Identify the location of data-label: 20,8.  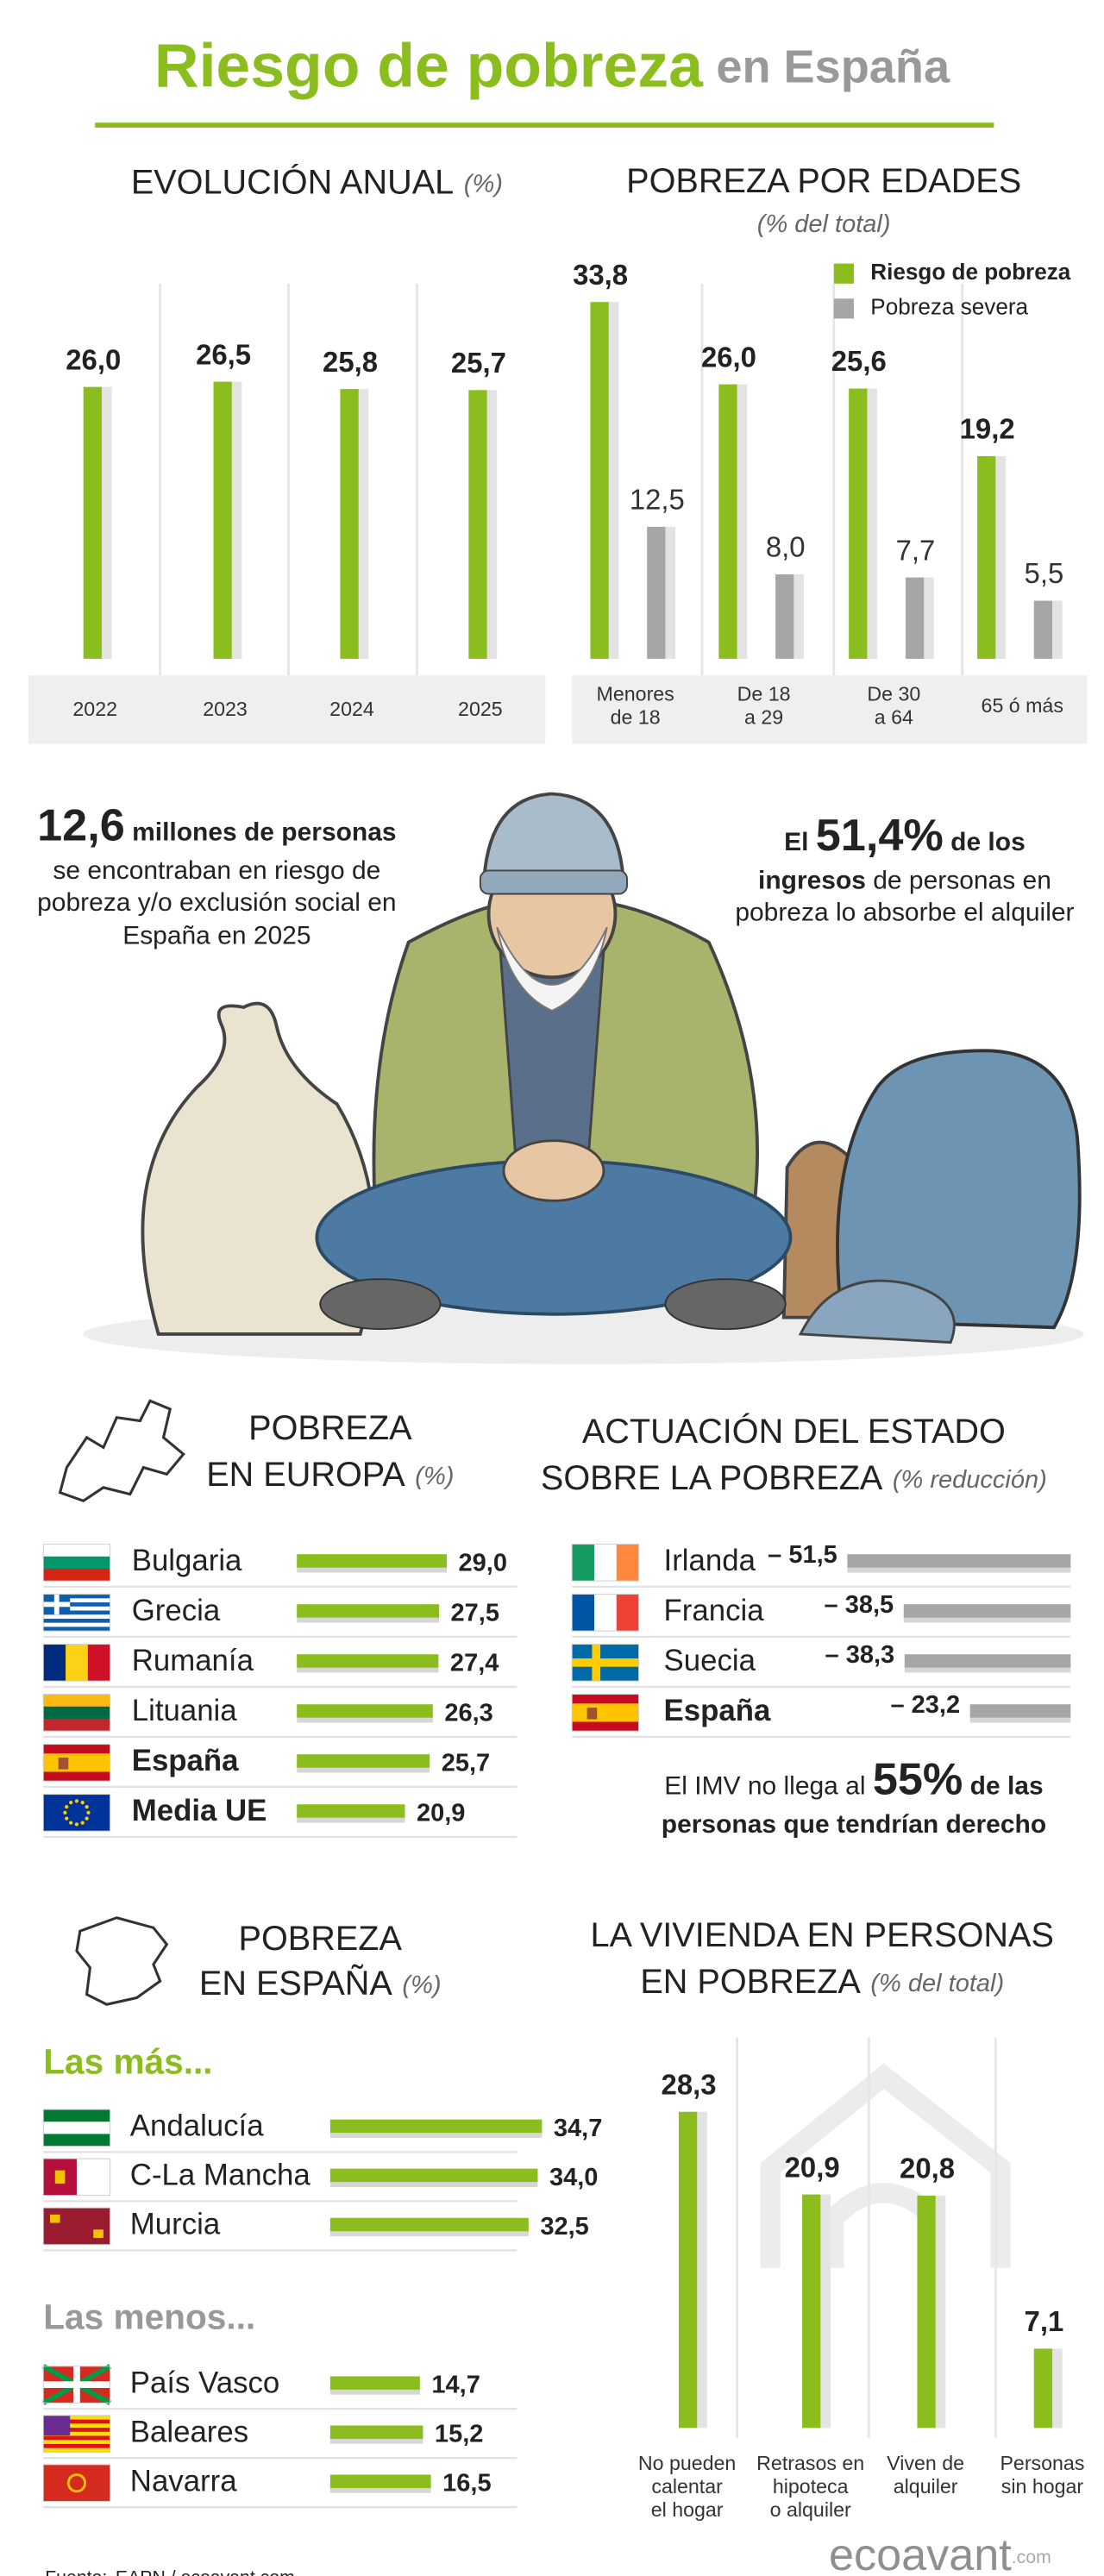
(928, 2168).